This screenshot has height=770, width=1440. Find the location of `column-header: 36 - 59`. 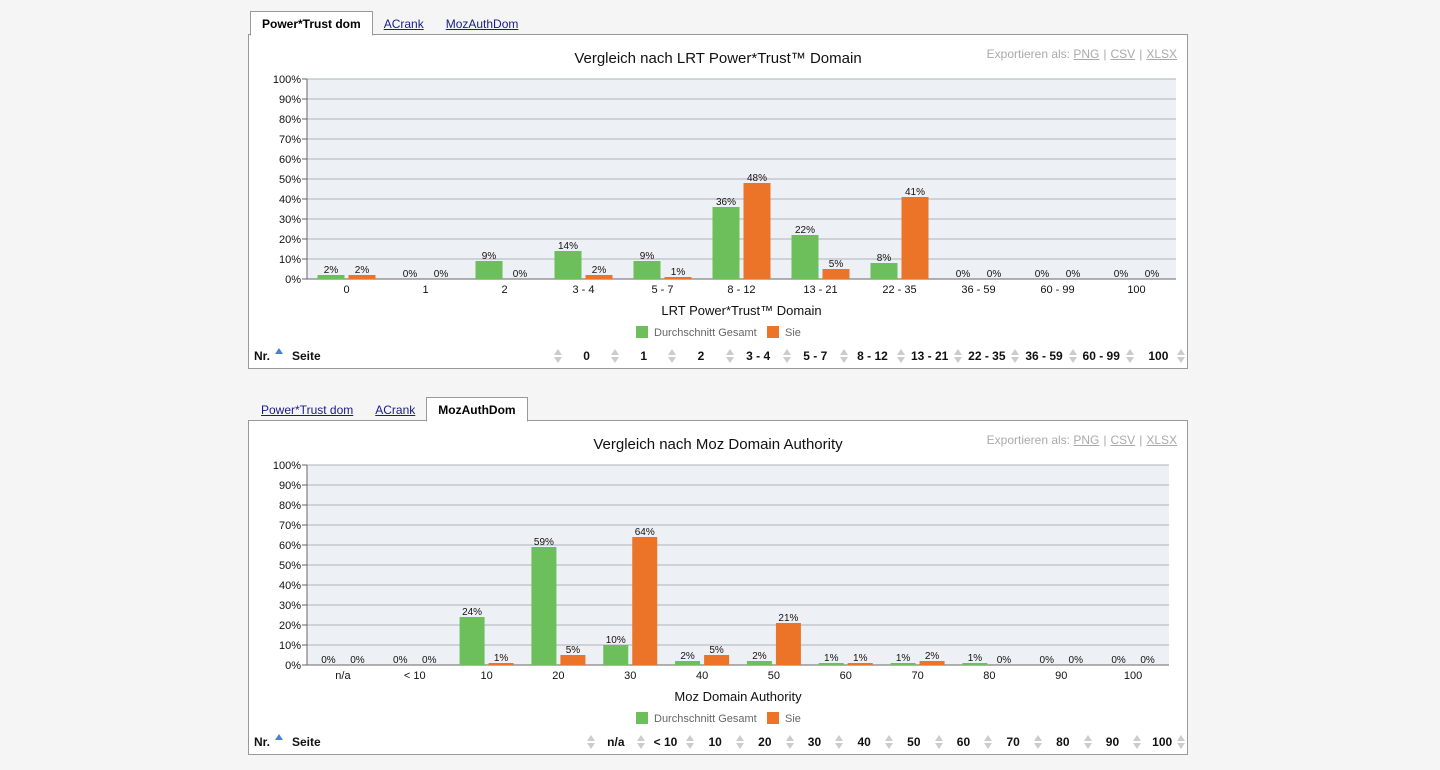

column-header: 36 - 59 is located at coordinates (1044, 356).